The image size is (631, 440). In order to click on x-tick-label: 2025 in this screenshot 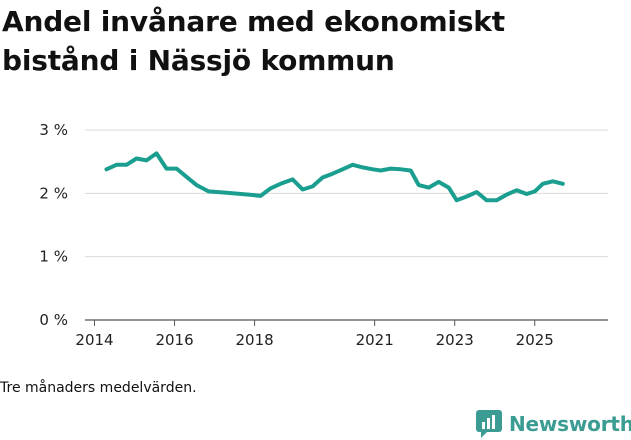, I will do `click(535, 340)`.